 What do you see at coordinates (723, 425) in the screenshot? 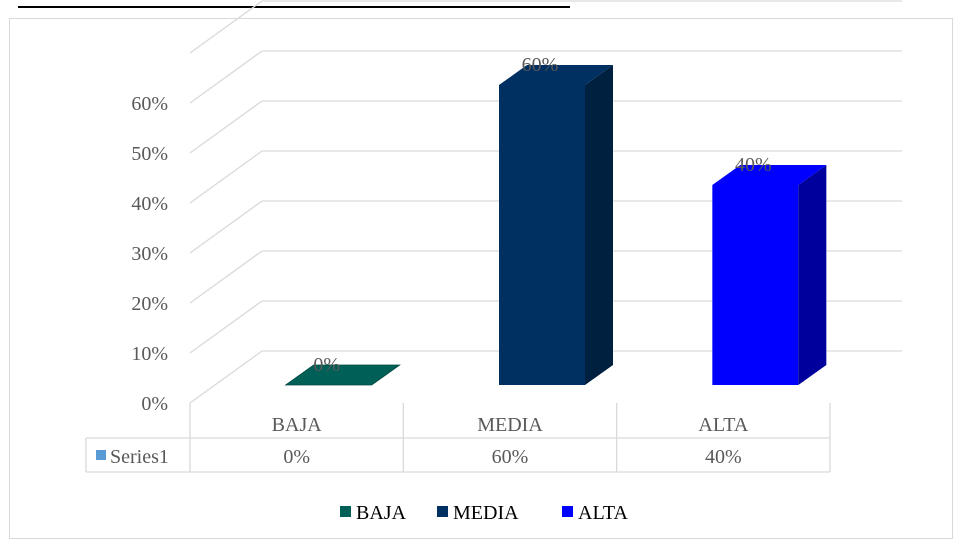
I see `category-label: ALTA` at bounding box center [723, 425].